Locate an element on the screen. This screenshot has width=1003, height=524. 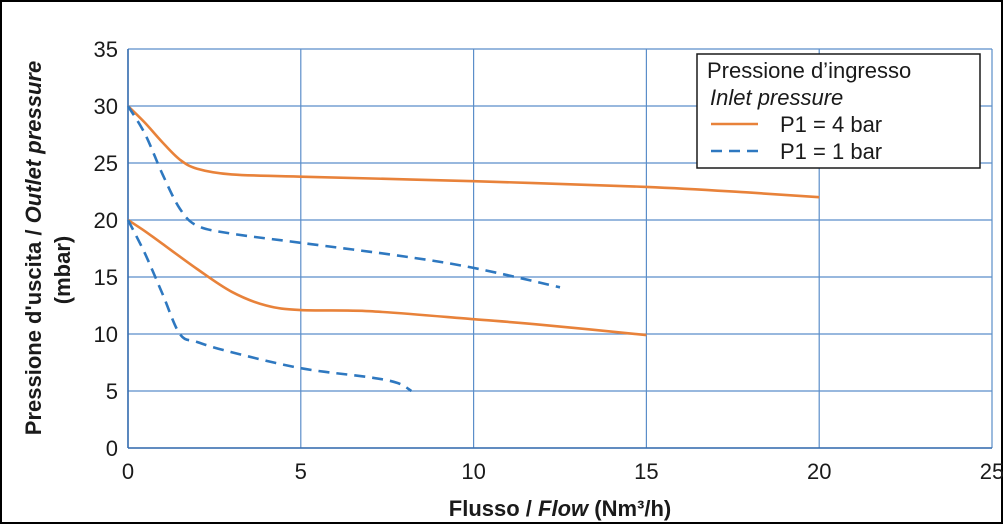
x-tick-label-4: 20 is located at coordinates (819, 471).